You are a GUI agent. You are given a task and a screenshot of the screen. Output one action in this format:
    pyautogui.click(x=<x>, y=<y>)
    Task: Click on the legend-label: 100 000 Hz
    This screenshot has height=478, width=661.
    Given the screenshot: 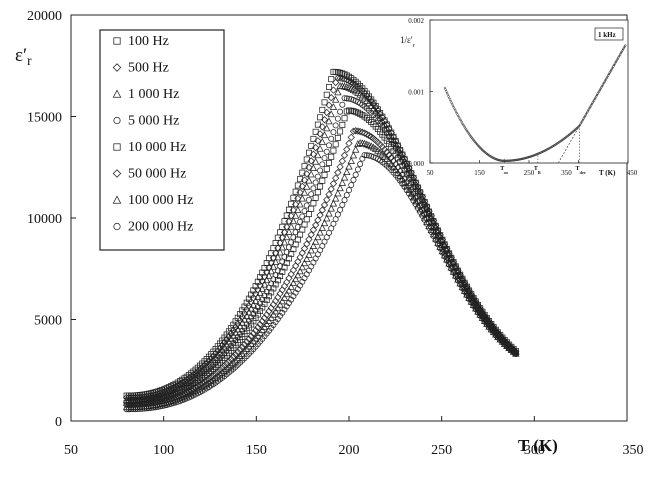 What is the action you would take?
    pyautogui.click(x=160, y=200)
    